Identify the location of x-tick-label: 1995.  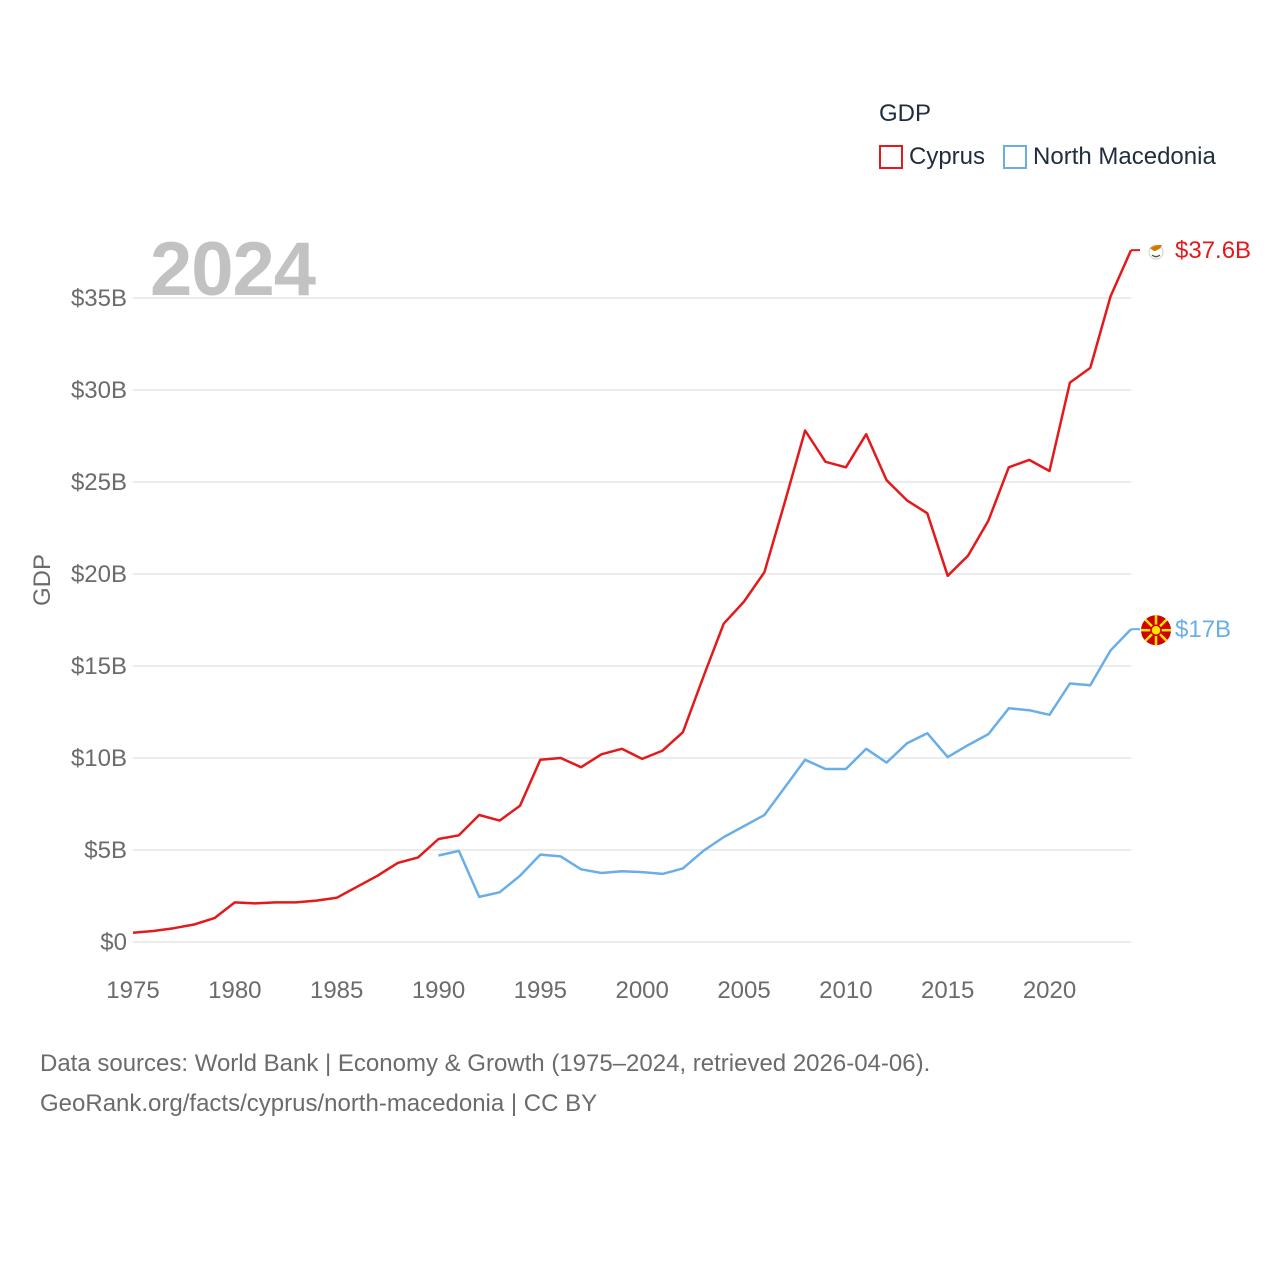
(540, 990).